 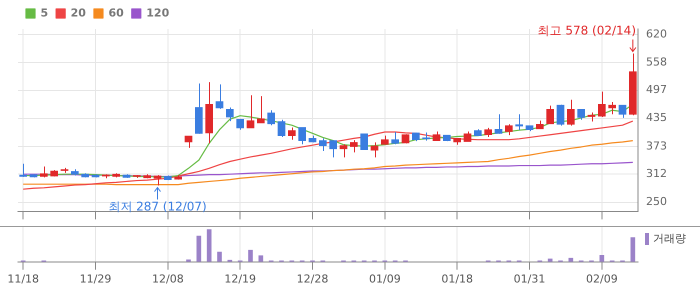 I want to click on x-tick-label: 12/28, so click(x=312, y=279).